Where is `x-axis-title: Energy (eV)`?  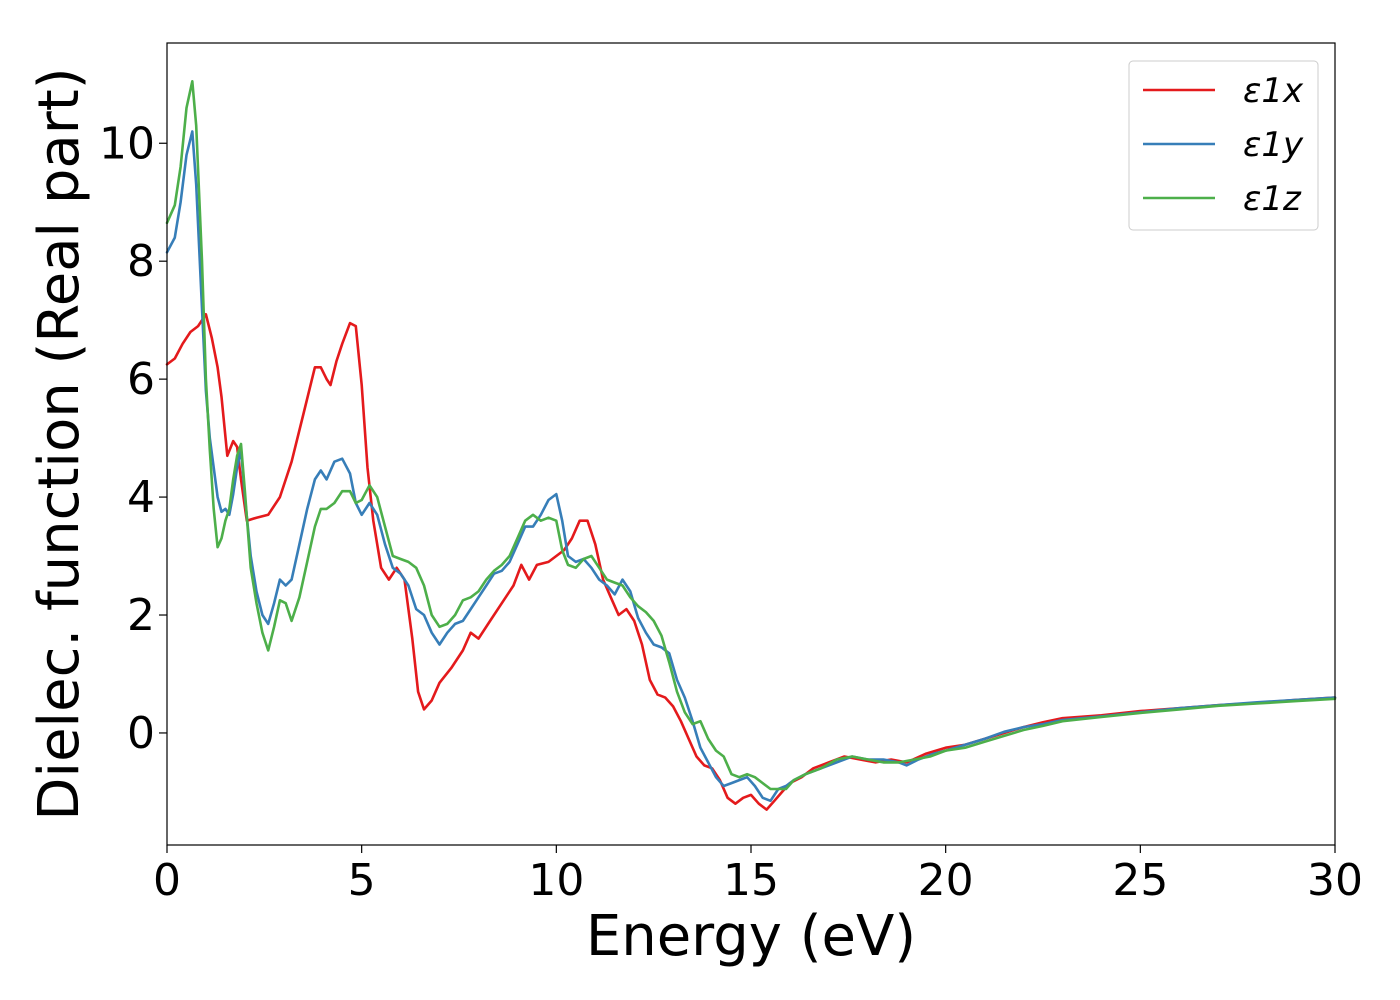
x-axis-title: Energy (eV) is located at coordinates (751, 936).